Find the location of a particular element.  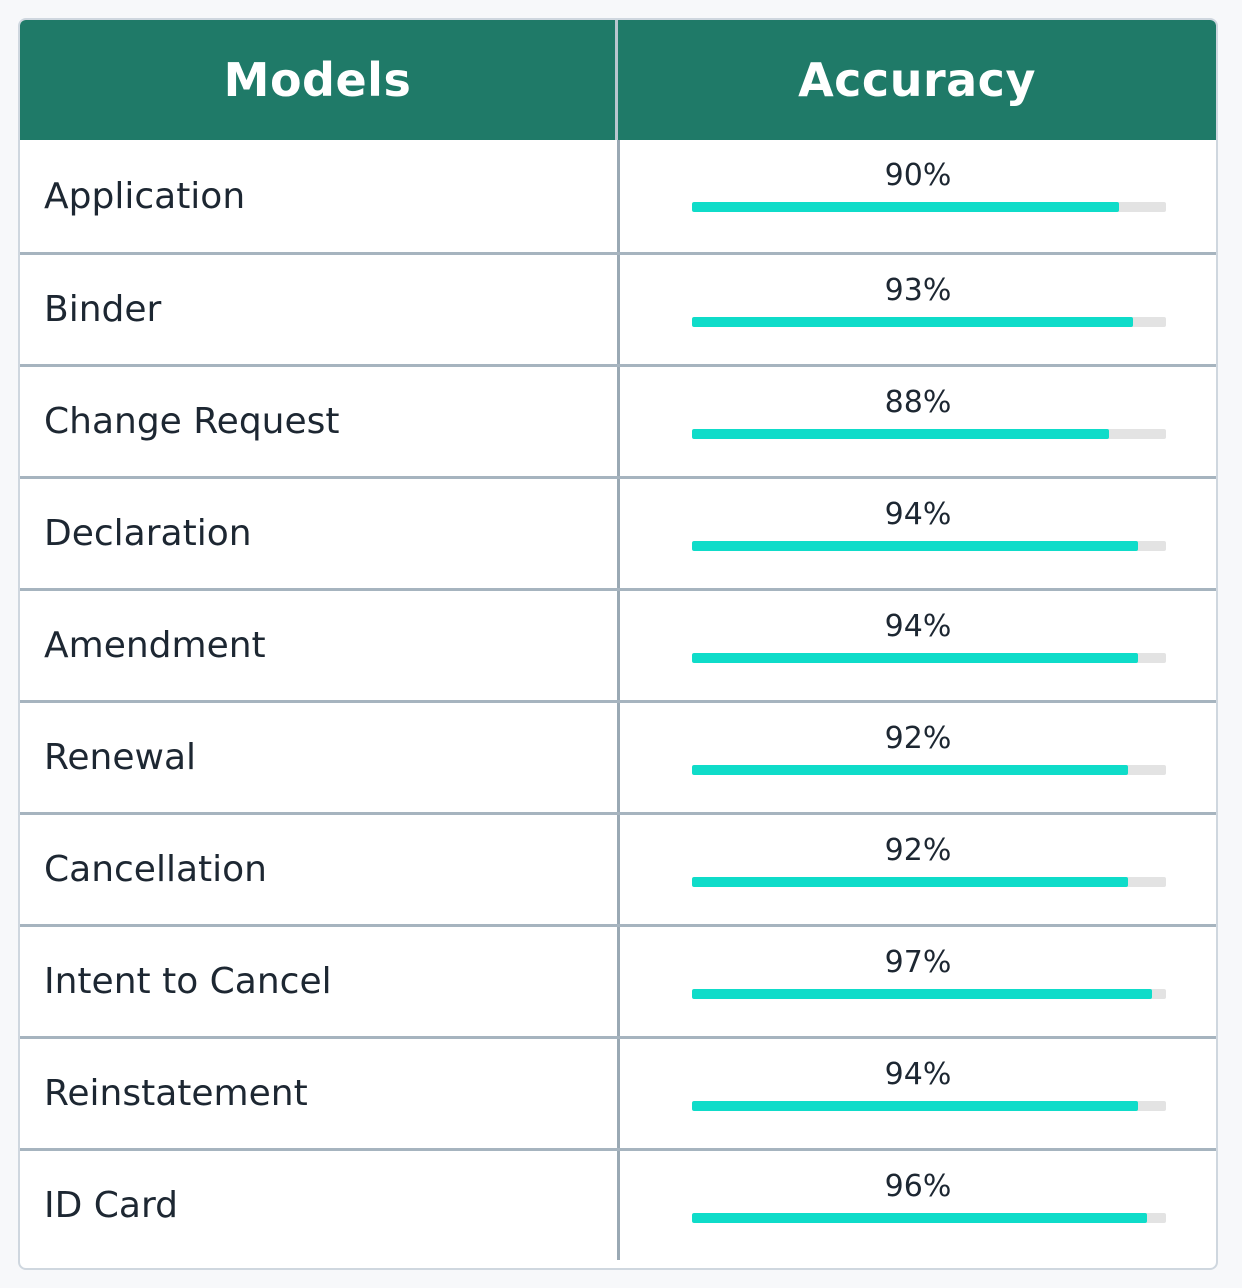

accuracy-cell: 88% is located at coordinates (918, 421).